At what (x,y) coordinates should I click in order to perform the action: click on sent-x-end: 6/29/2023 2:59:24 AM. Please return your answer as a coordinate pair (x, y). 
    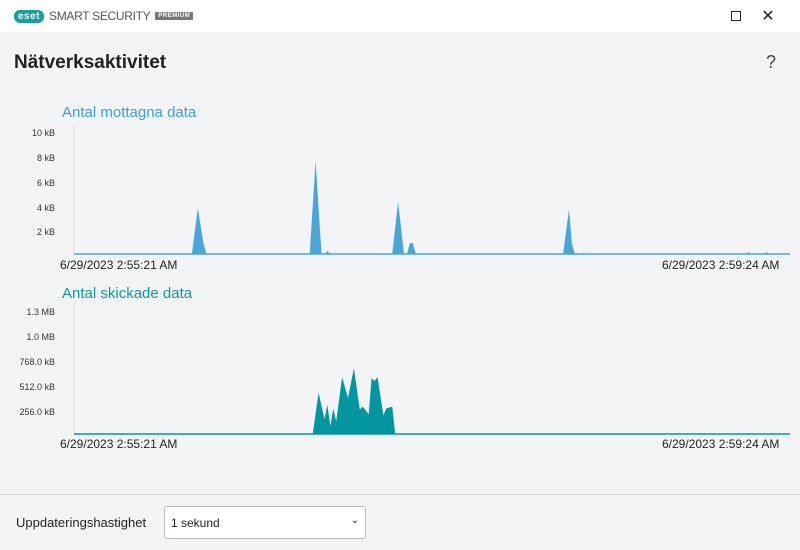
    Looking at the image, I should click on (721, 444).